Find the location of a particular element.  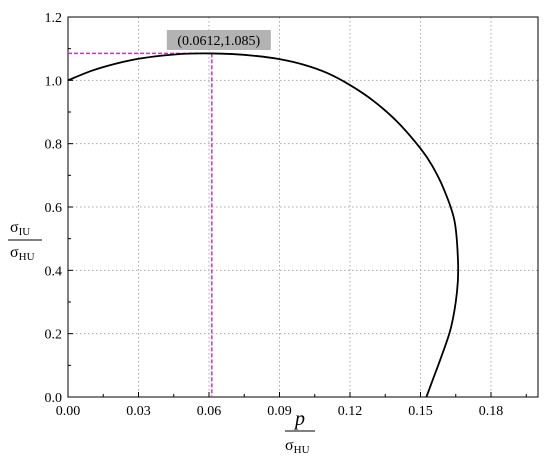

x-axis-label: p σHU is located at coordinates (300, 432).